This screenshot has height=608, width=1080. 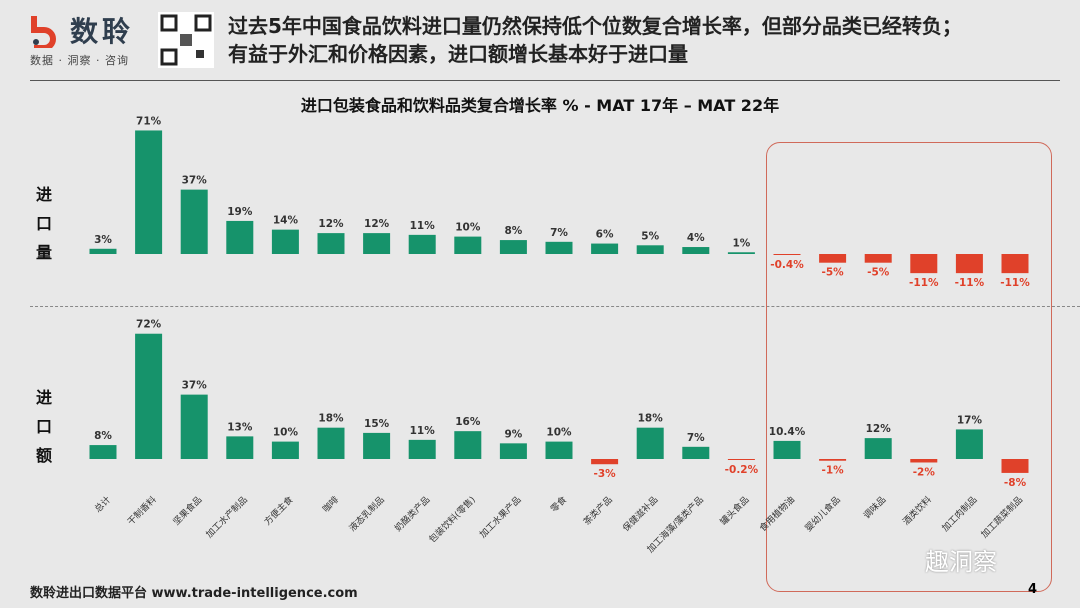 I want to click on data-label: -1%, so click(x=833, y=471).